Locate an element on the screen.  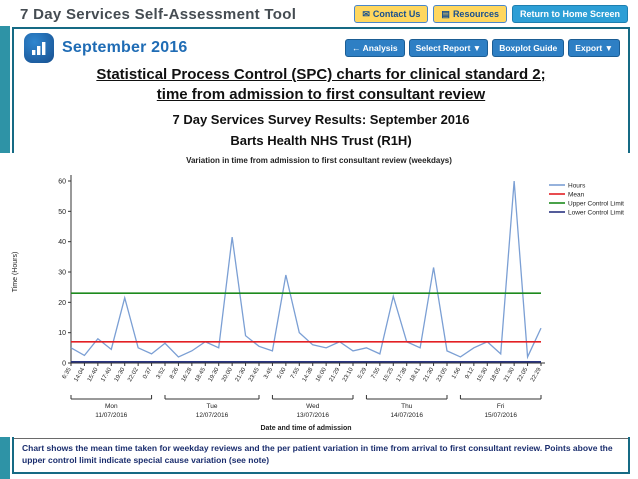
svg-text: 3:45 is located at coordinates (268, 373).